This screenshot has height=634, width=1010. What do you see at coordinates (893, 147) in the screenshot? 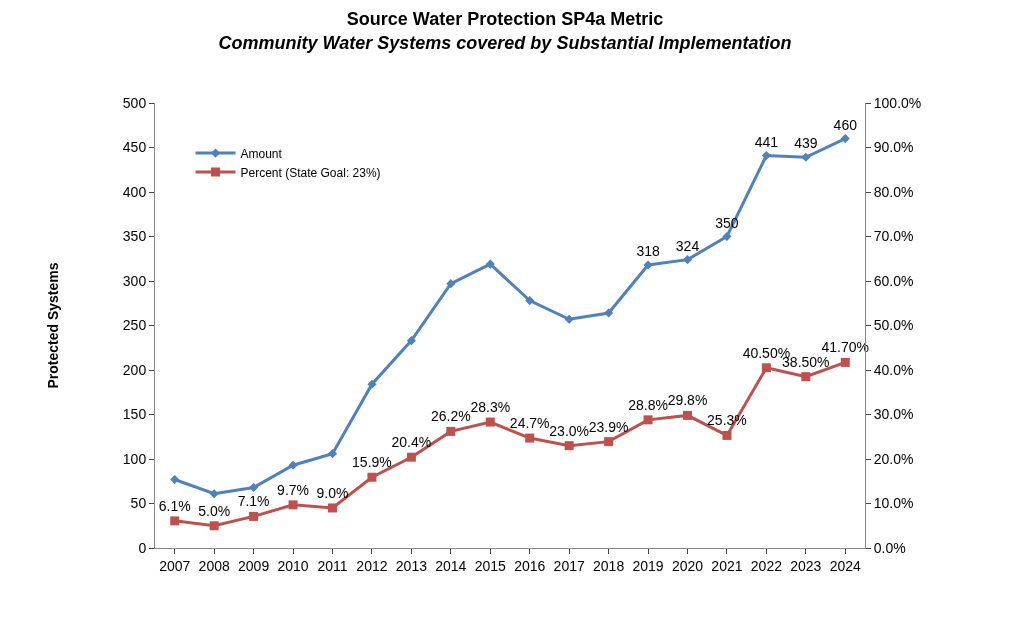
I see `y2-tick-label: 90.0%` at bounding box center [893, 147].